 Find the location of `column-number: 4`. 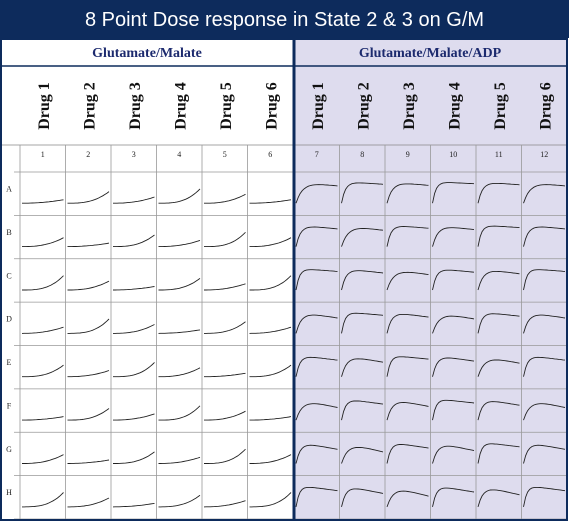

column-number: 4 is located at coordinates (179, 154).